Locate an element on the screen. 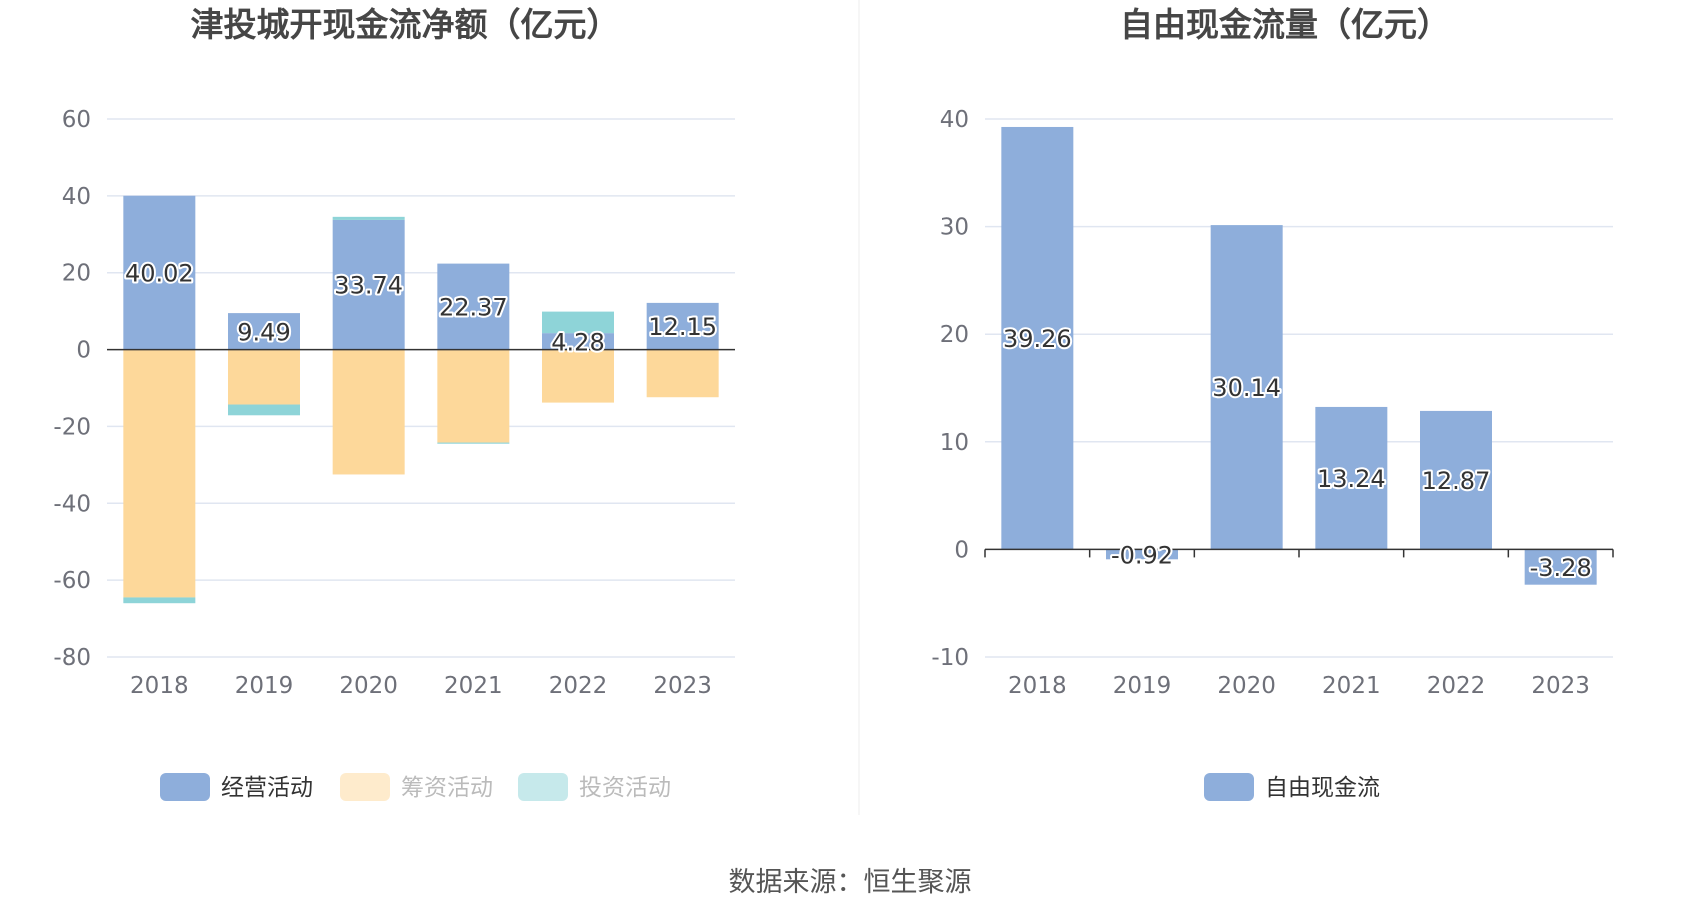 The image size is (1700, 918). legend-item-investing: 投资活动 is located at coordinates (594, 787).